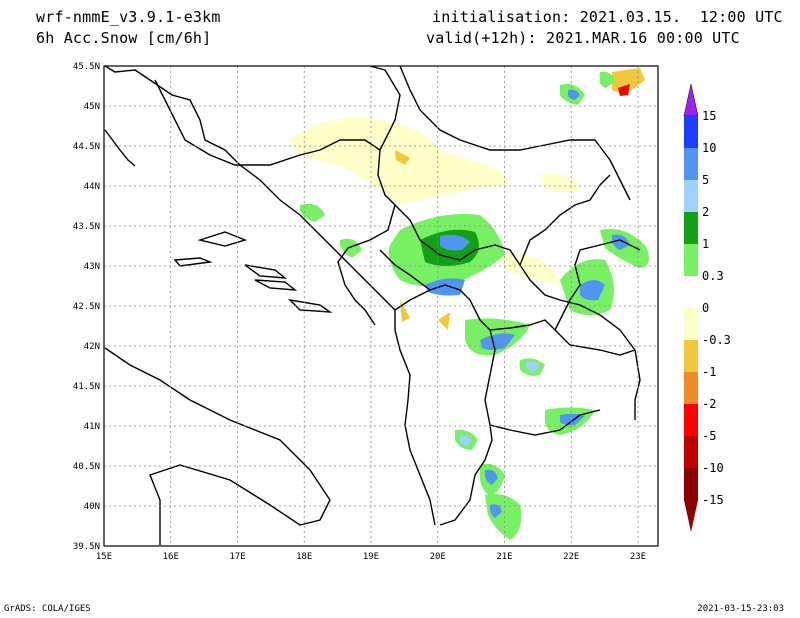  I want to click on lon-tick-label: 18E, so click(304, 557).